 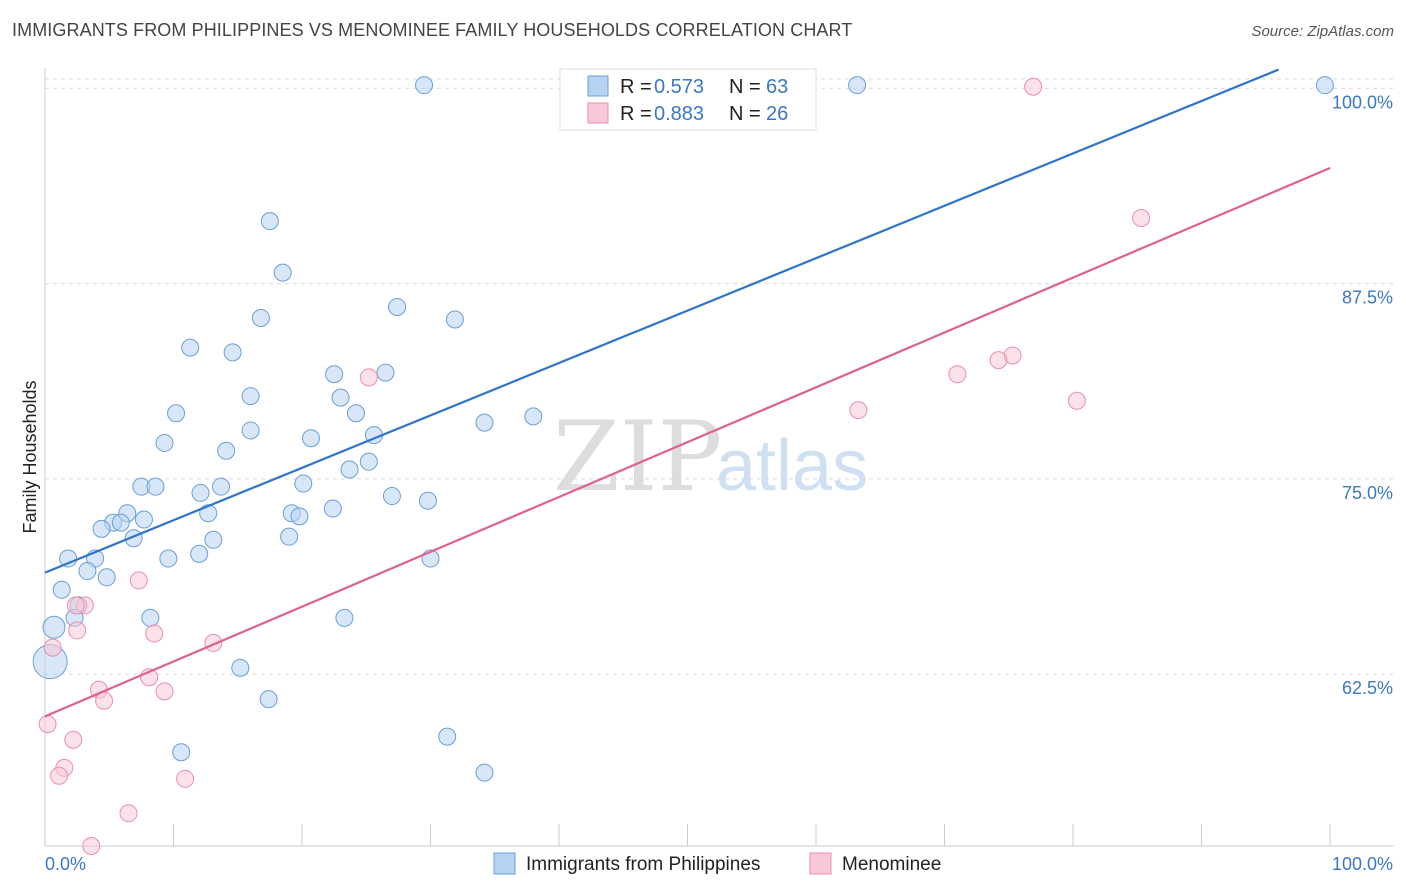 I want to click on stats-r-value-philippines: 0.573, so click(x=679, y=87).